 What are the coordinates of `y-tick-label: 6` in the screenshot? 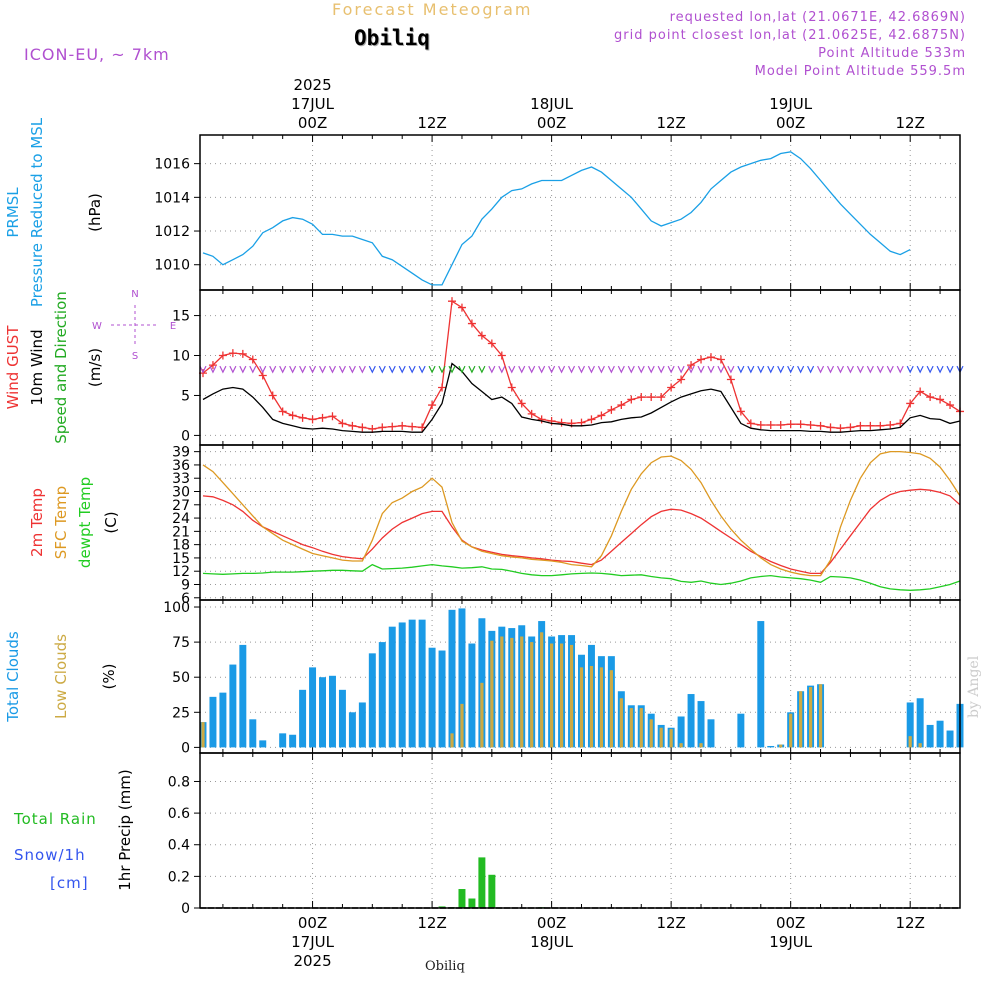 It's located at (185, 599).